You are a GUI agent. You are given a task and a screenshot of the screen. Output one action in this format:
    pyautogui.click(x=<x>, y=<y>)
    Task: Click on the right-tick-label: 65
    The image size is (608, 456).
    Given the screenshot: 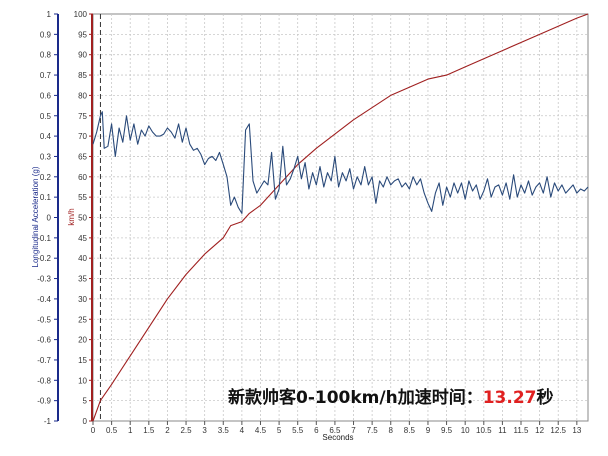 What is the action you would take?
    pyautogui.click(x=82, y=156)
    